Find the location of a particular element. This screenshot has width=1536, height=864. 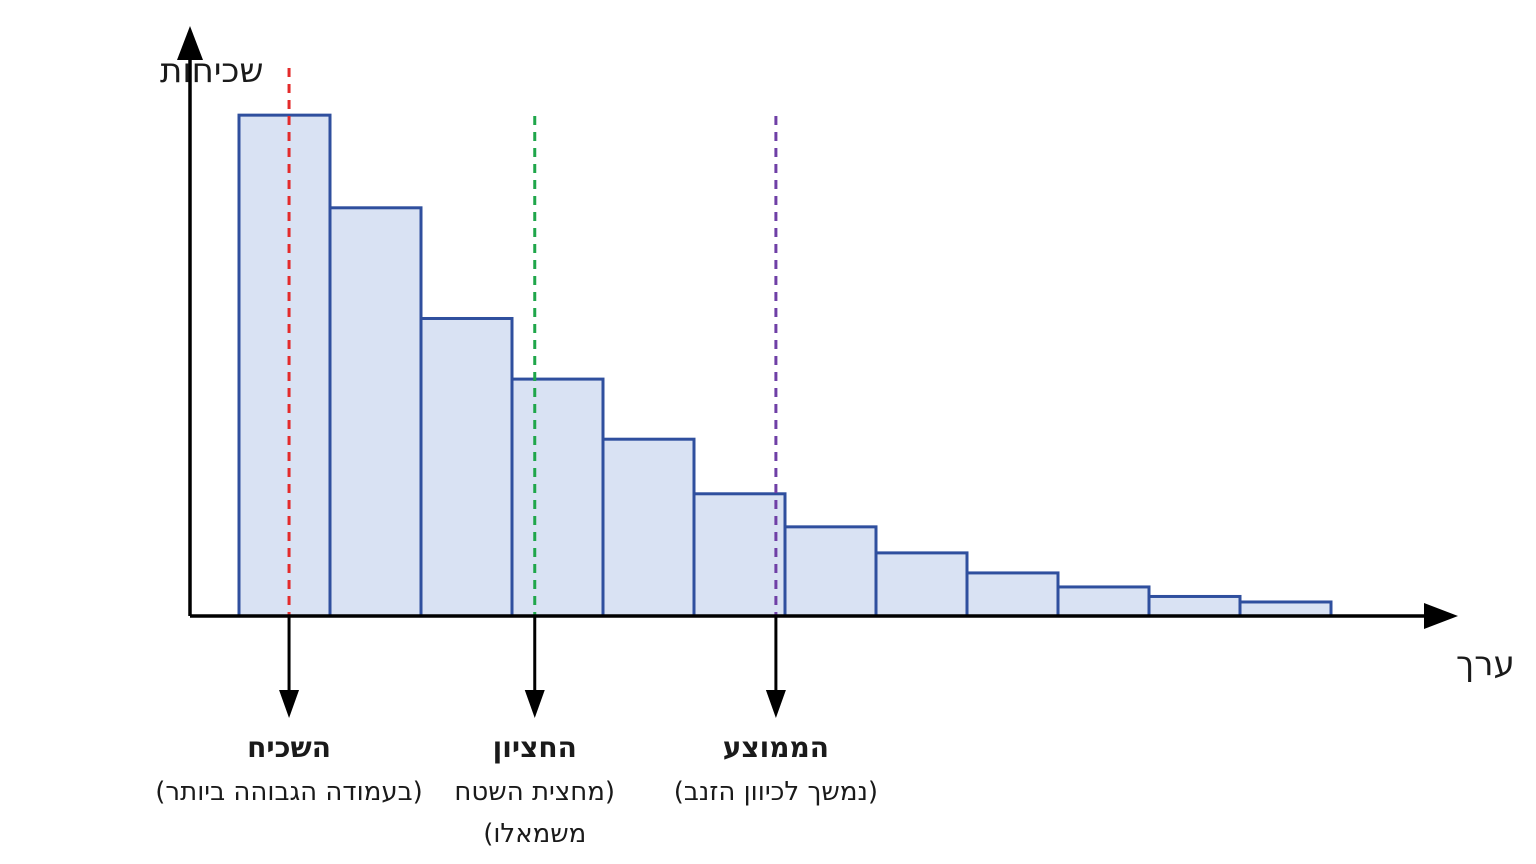

y-axis-label: שכיחות is located at coordinates (212, 71).